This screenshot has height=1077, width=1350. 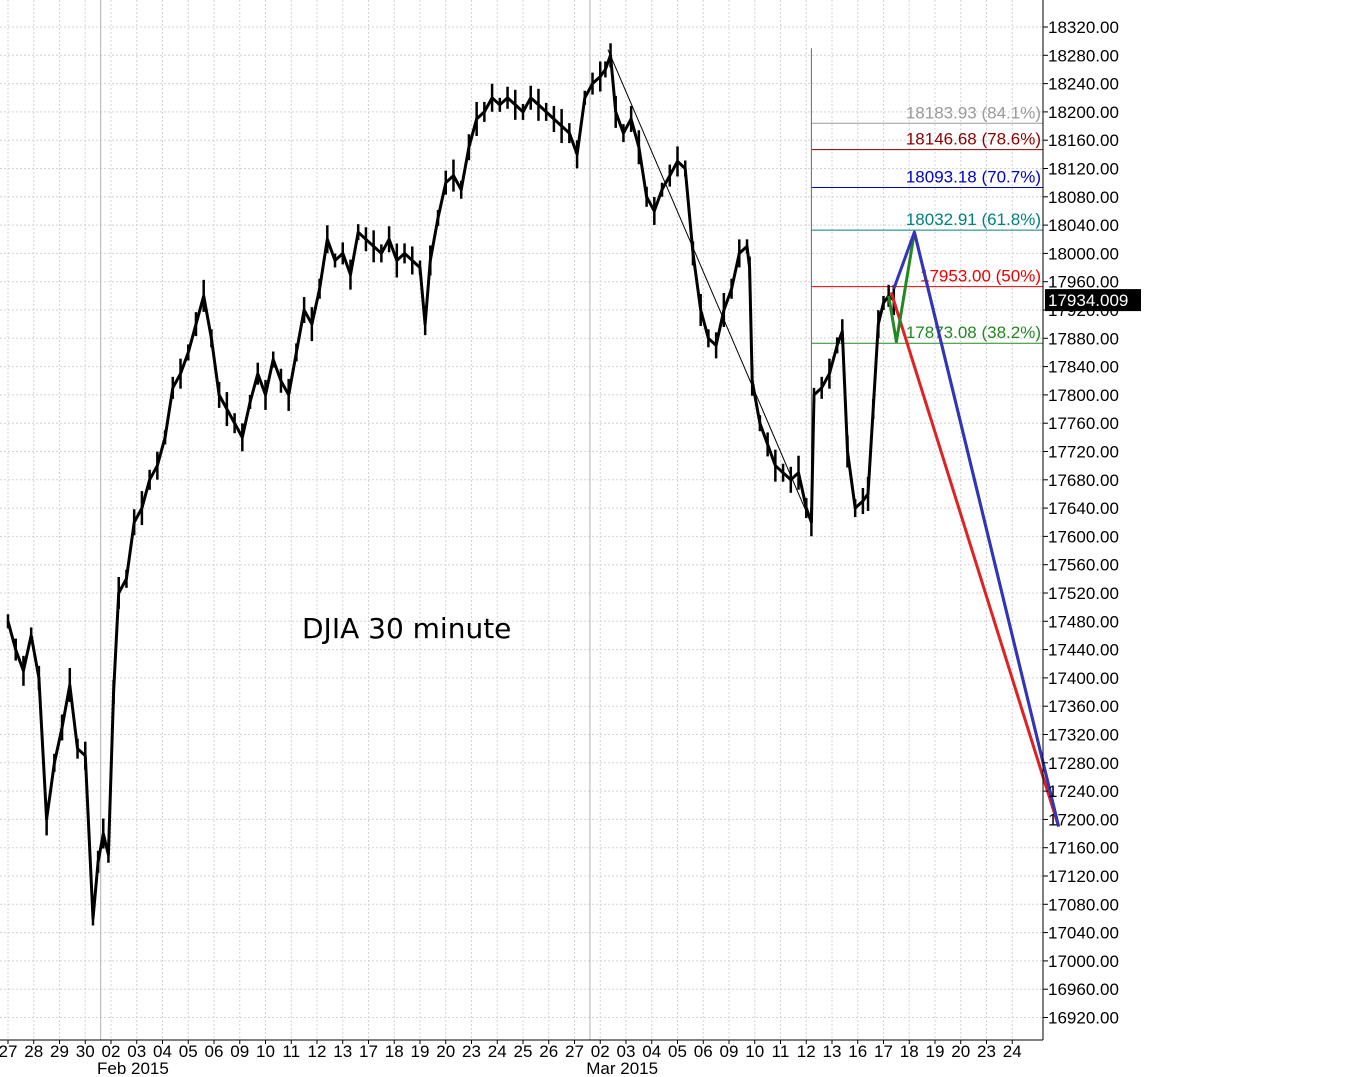 I want to click on fib-level-label: 18093.18 (70.7%), so click(x=973, y=176).